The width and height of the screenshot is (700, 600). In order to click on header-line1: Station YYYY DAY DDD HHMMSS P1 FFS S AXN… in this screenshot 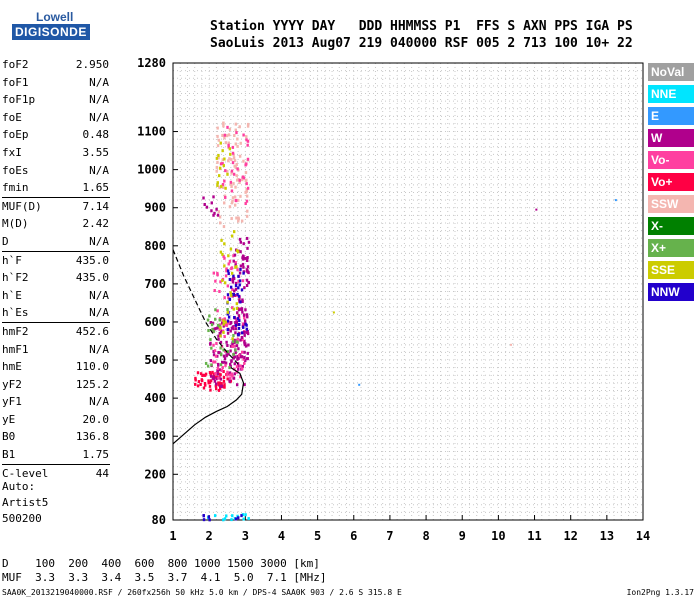, I will do `click(421, 26)`.